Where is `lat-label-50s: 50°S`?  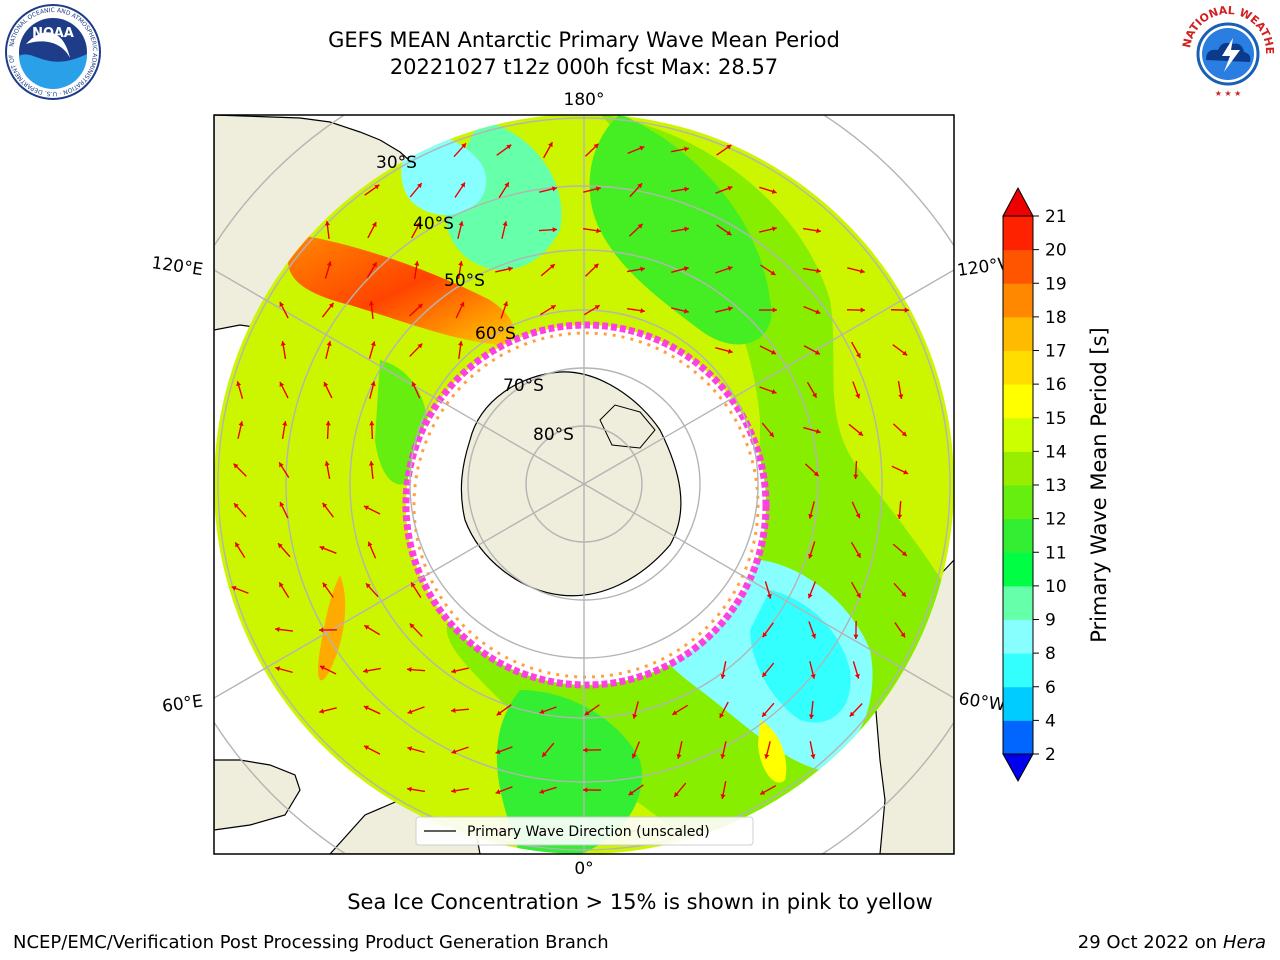 lat-label-50s: 50°S is located at coordinates (464, 281).